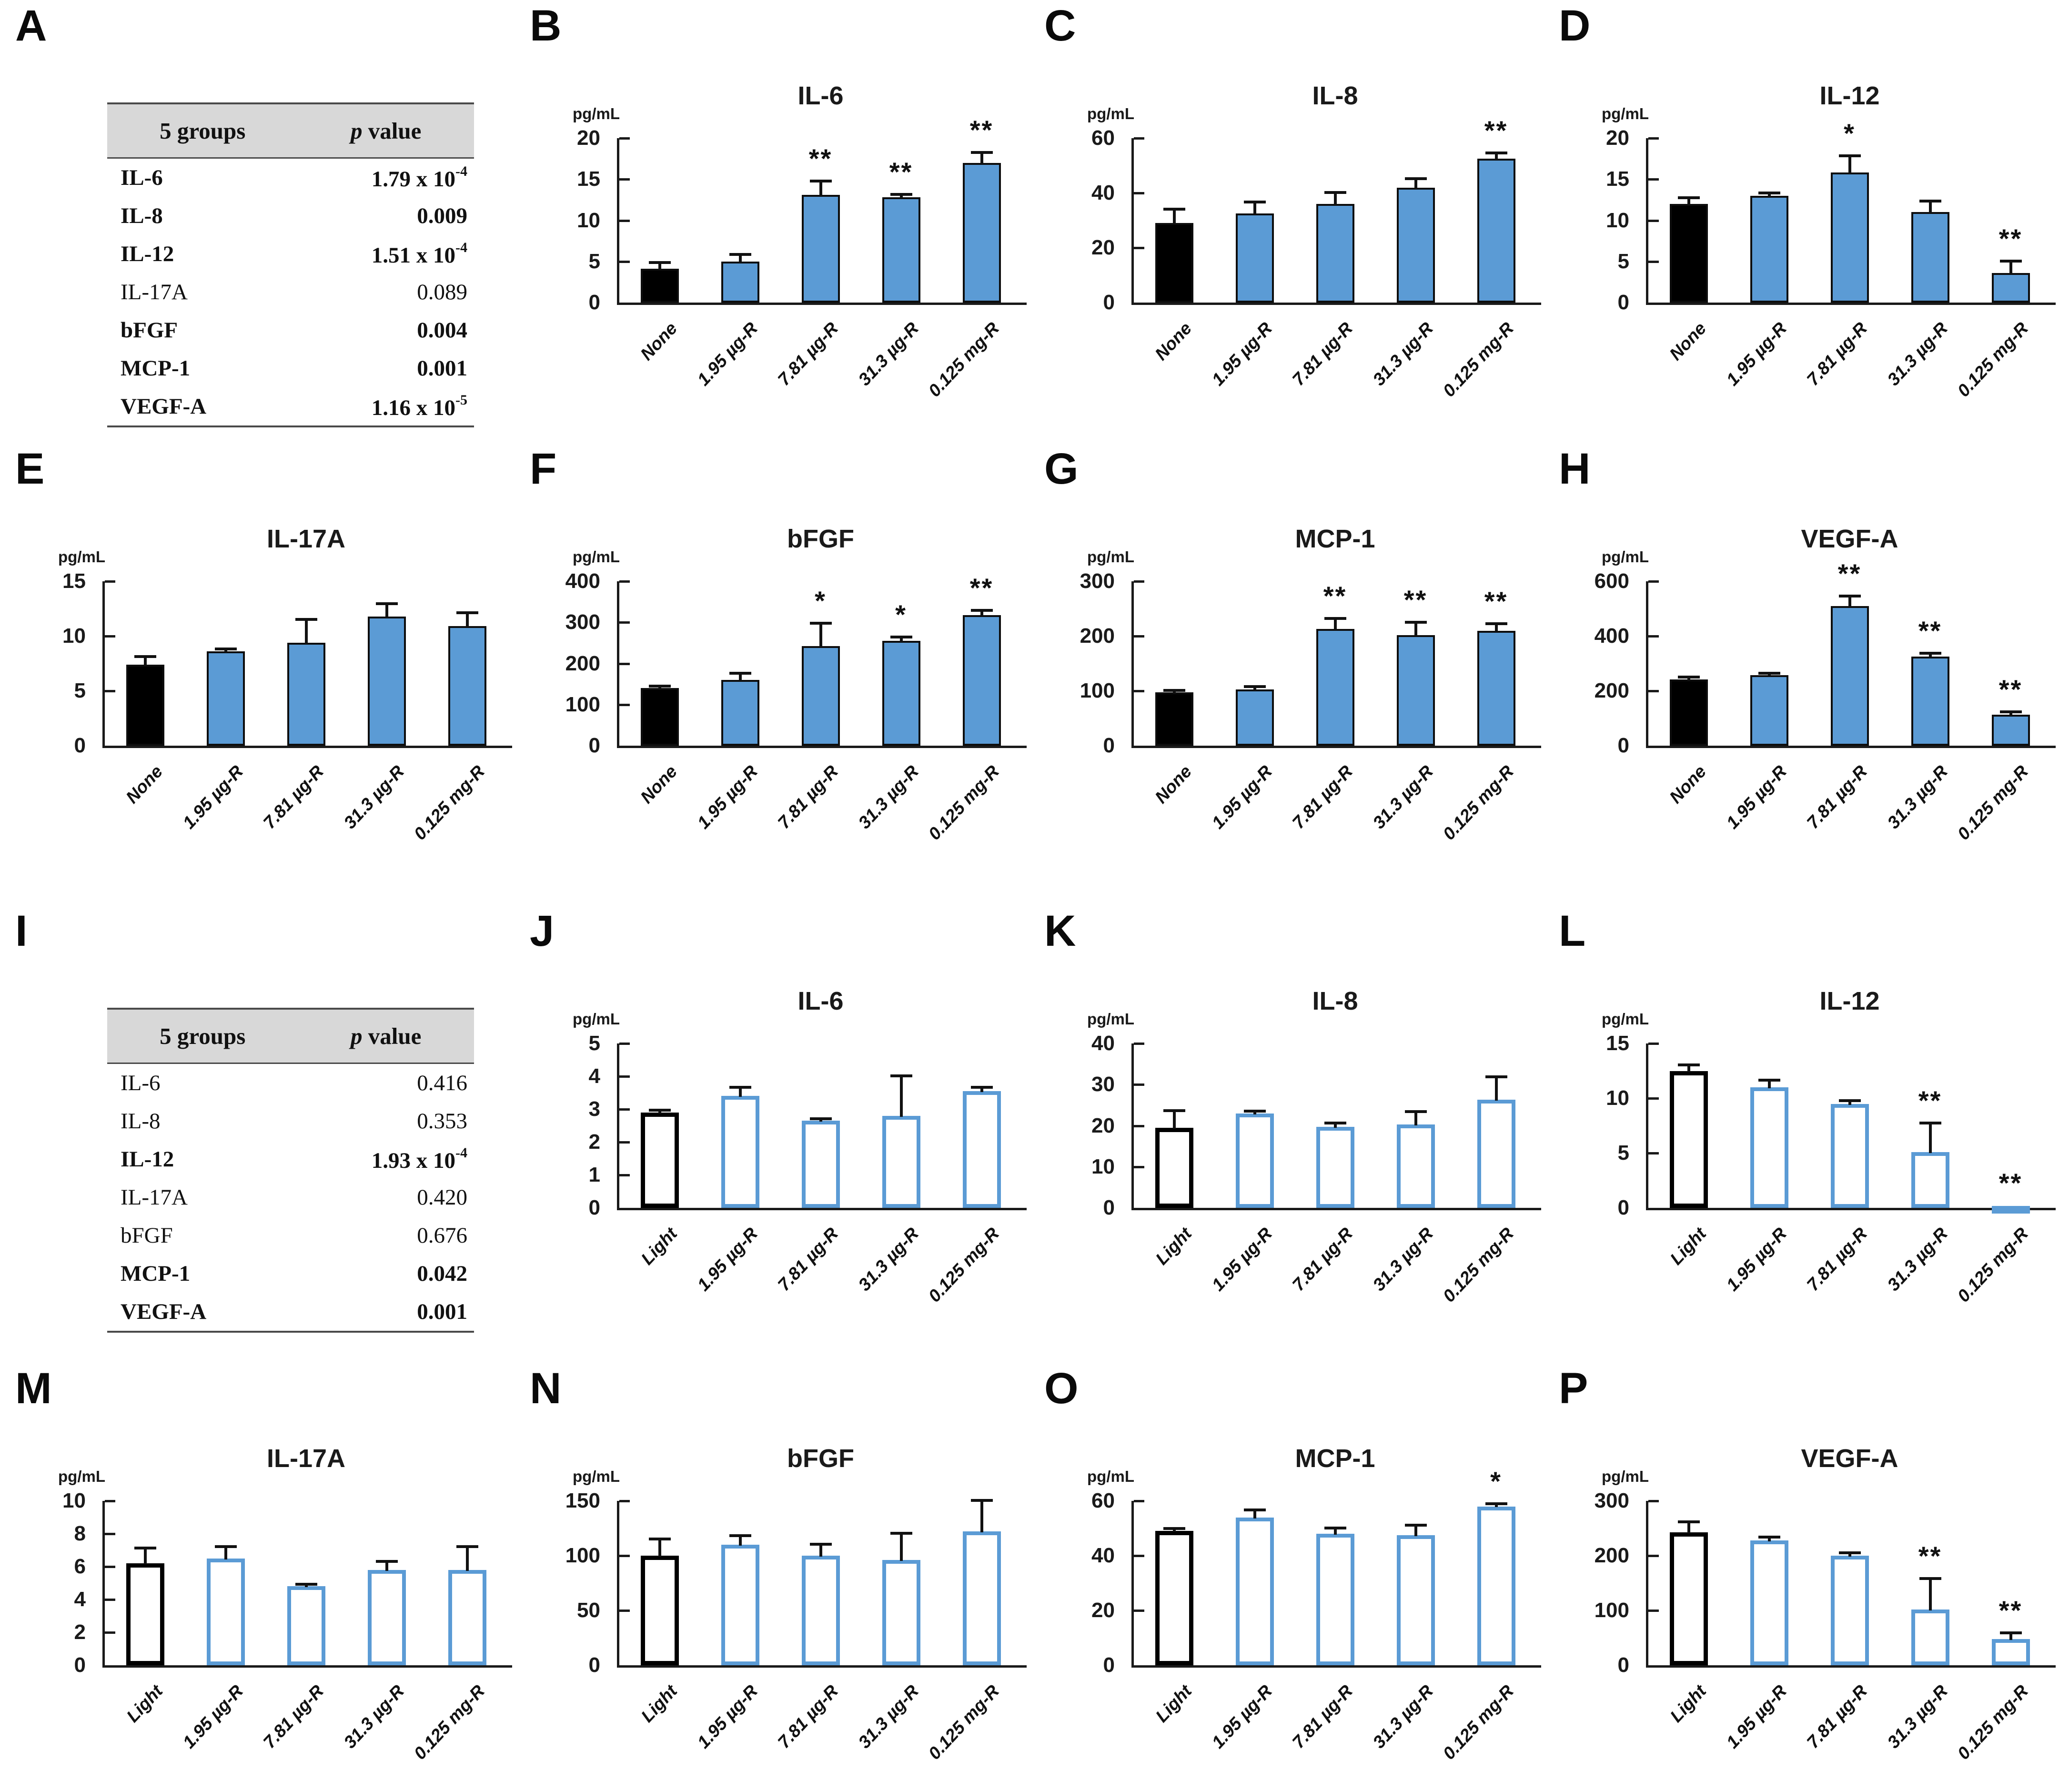 The height and width of the screenshot is (1792, 2059). Describe the element at coordinates (290, 406) in the screenshot. I see `table-row: VEGF-A 1.16 x 10-5` at that location.